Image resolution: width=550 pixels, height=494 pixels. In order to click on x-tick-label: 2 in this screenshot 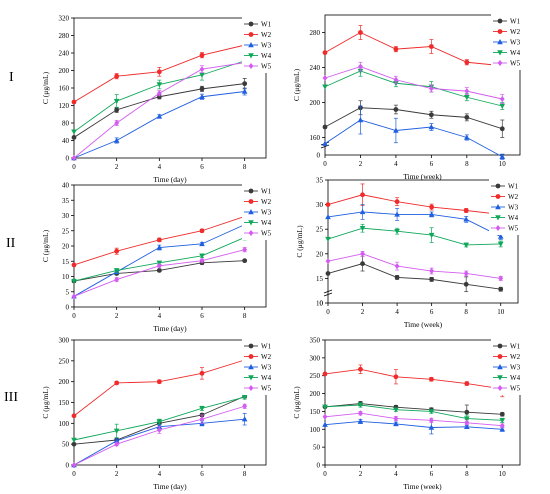, I will do `click(361, 164)`.